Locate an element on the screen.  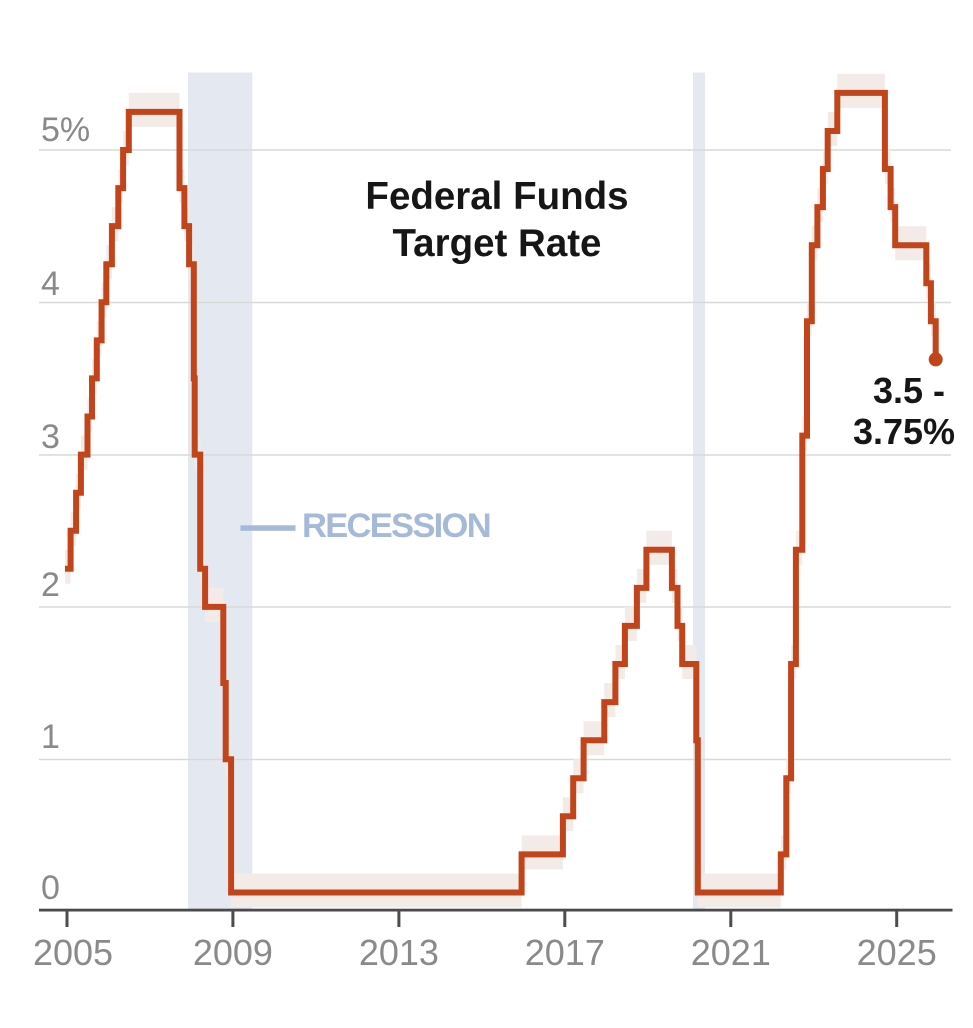
svg-text: 0 is located at coordinates (50, 888).